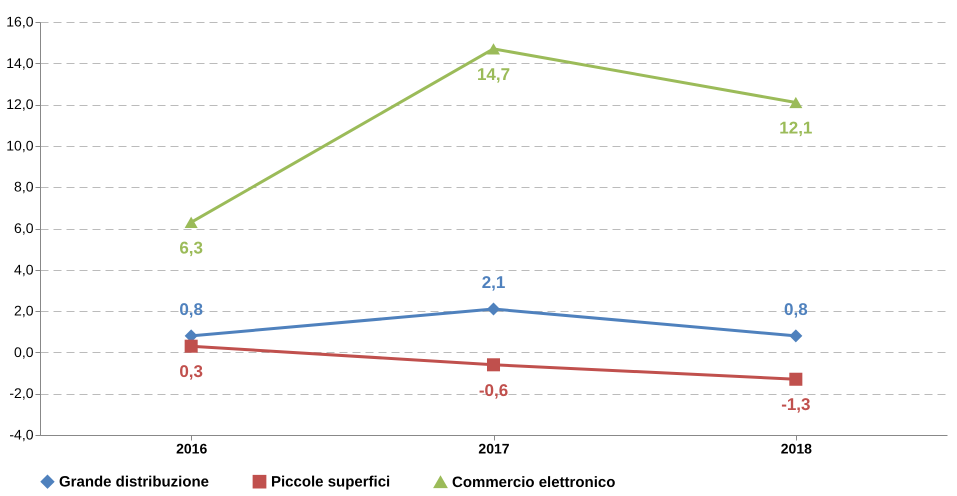 The height and width of the screenshot is (496, 957). What do you see at coordinates (191, 372) in the screenshot?
I see `data-label: 0,3` at bounding box center [191, 372].